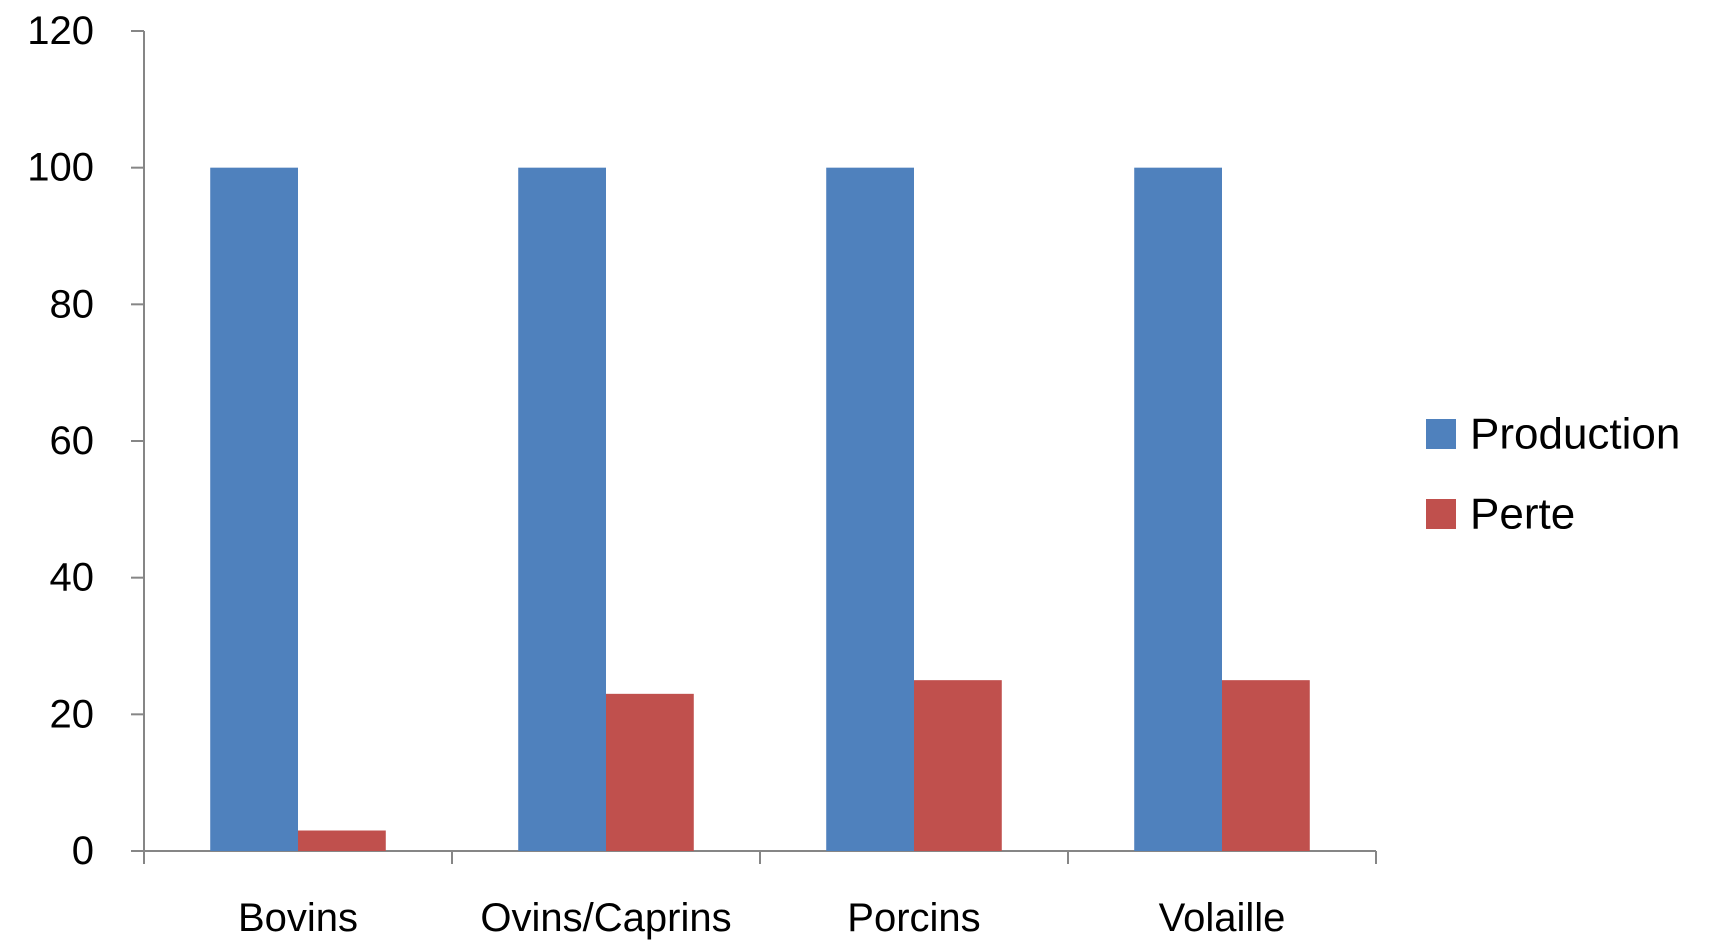 The image size is (1711, 944). I want to click on bar-perte-volaille, so click(1266, 765).